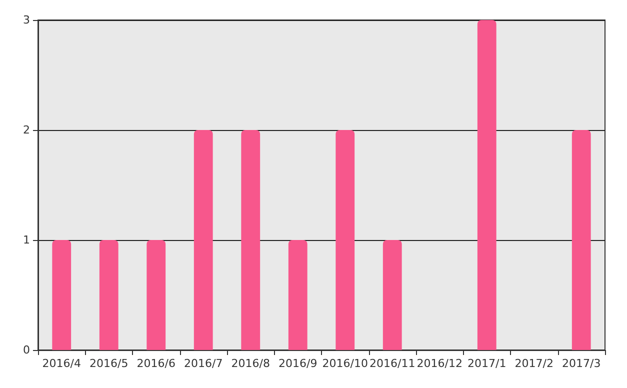  Describe the element at coordinates (250, 363) in the screenshot. I see `x-tick-label: 2016/8` at that location.